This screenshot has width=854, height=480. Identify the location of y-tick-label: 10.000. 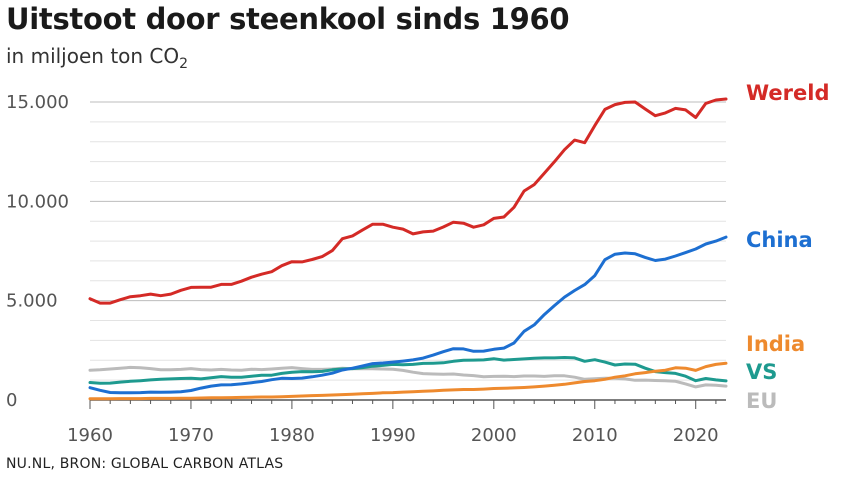
(37, 201).